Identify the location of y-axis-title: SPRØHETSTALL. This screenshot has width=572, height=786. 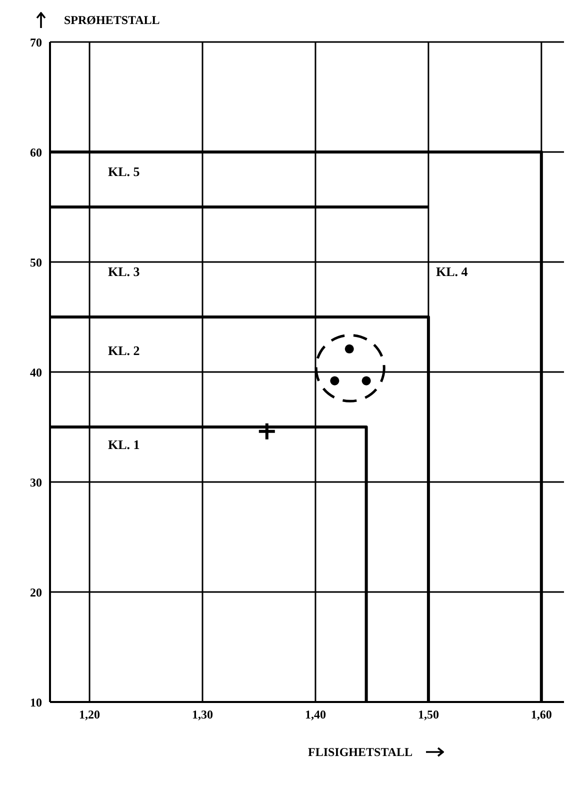
(112, 20).